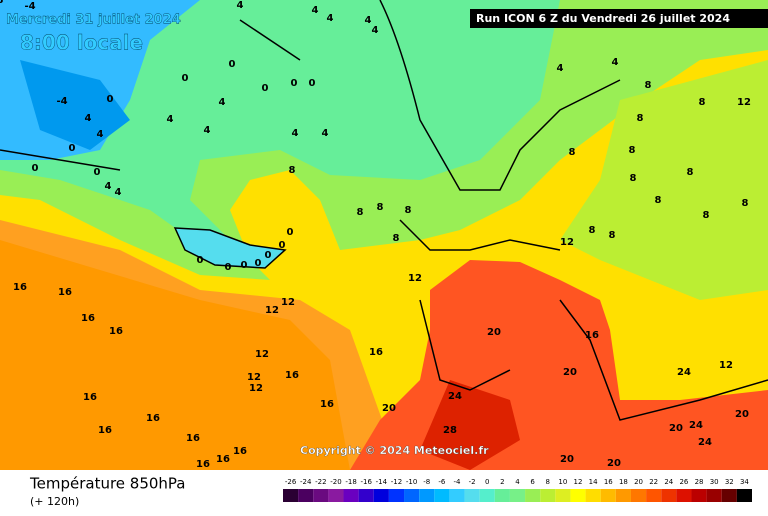 The image size is (768, 516). What do you see at coordinates (394, 450) in the screenshot?
I see `copyright: Copyright © 2024 Meteociel.fr` at bounding box center [394, 450].